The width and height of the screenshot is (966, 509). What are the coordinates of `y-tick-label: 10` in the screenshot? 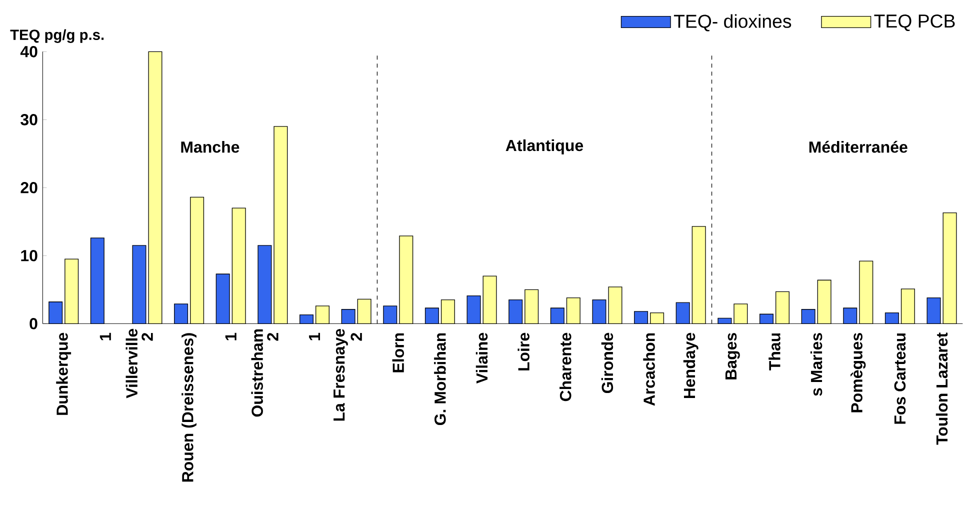 It's located at (29, 256).